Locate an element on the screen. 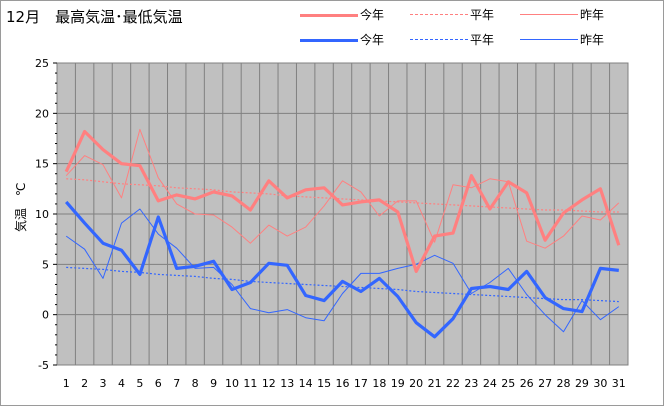  y-tick-label: 5 is located at coordinates (45, 264).